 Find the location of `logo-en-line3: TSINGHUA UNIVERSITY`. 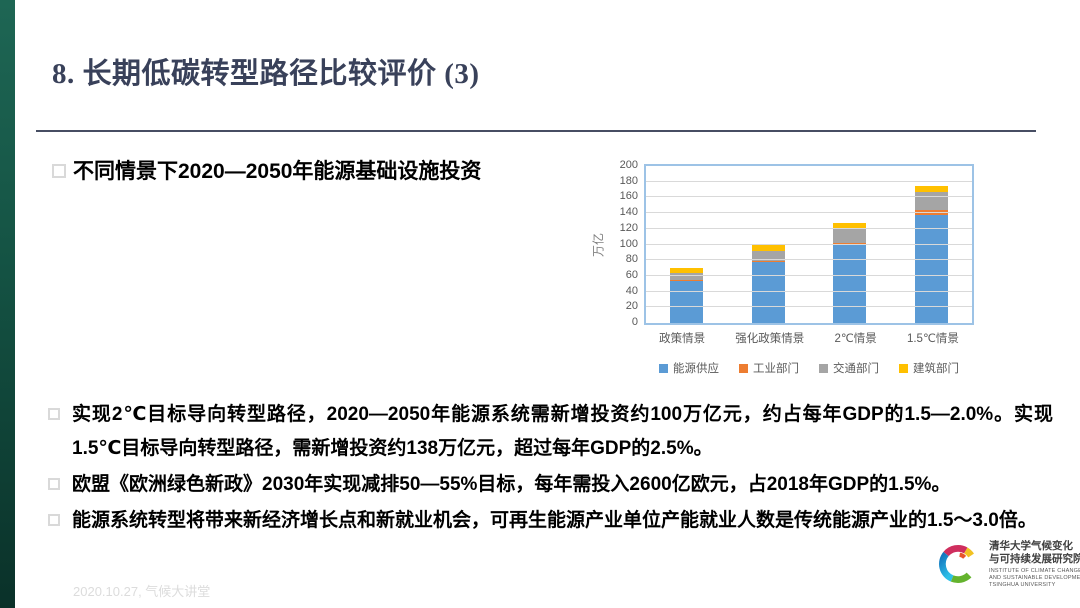

logo-en-line3: TSINGHUA UNIVERSITY is located at coordinates (1022, 584).